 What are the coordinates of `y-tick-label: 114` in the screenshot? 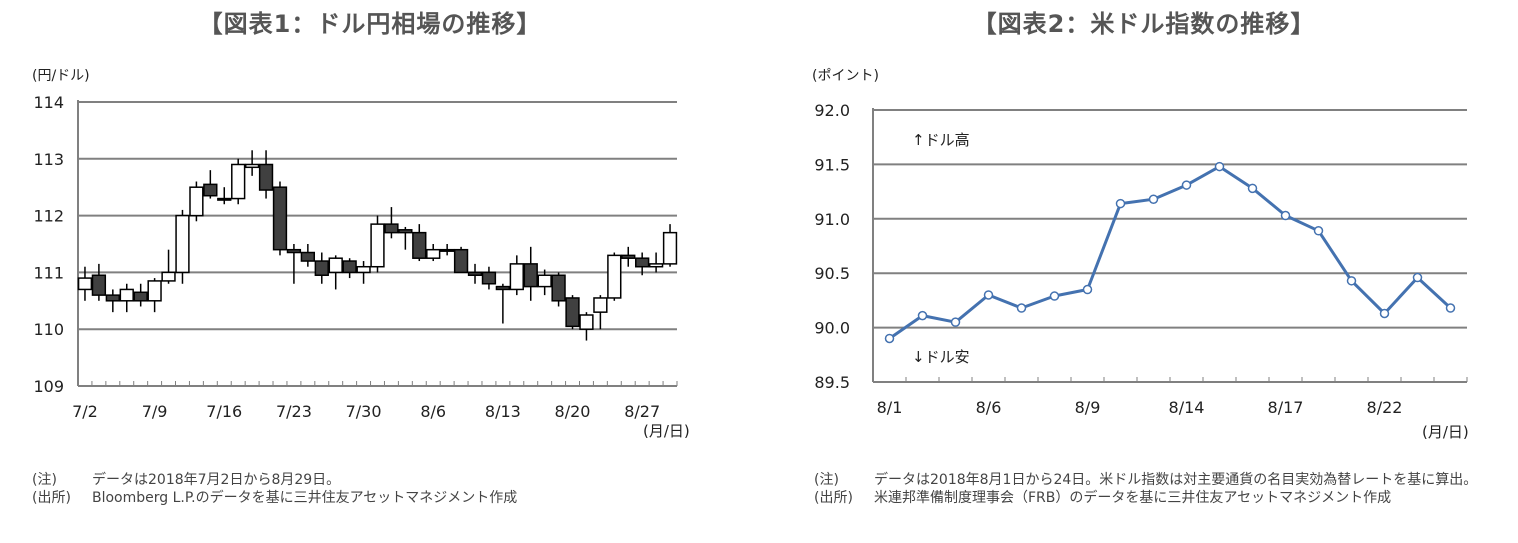 It's located at (48, 102).